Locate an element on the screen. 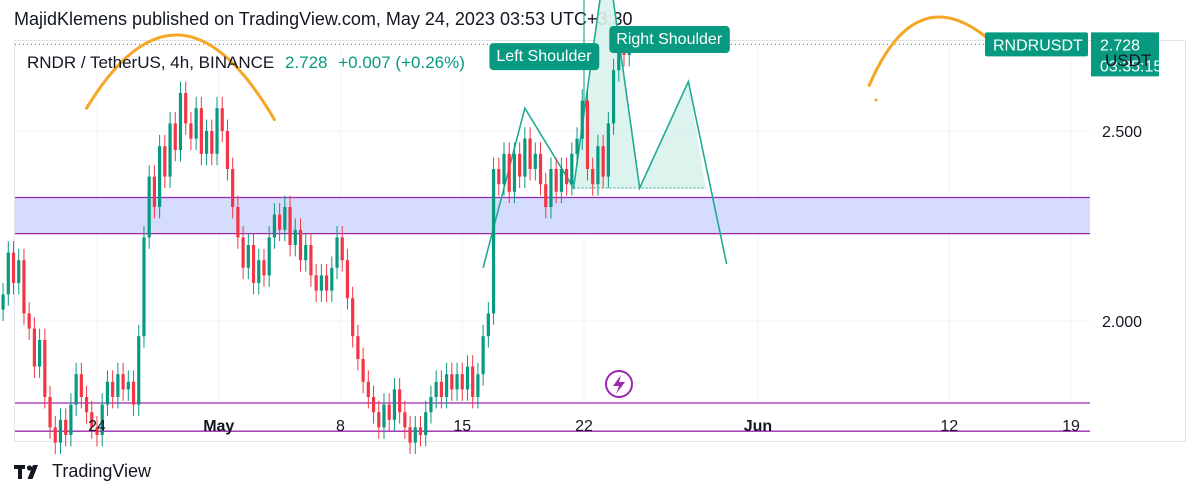  annotation-label: Right Shoulder is located at coordinates (669, 39).